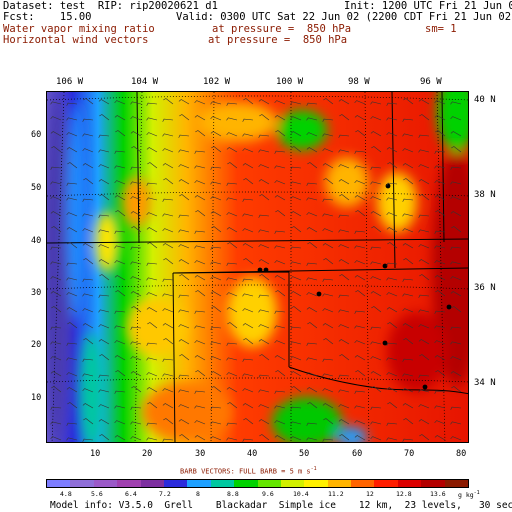 This screenshot has width=512, height=512. I want to click on barb-note-text: BARB VECTORS: FULL BARB = 5 m s, so click(245, 471).